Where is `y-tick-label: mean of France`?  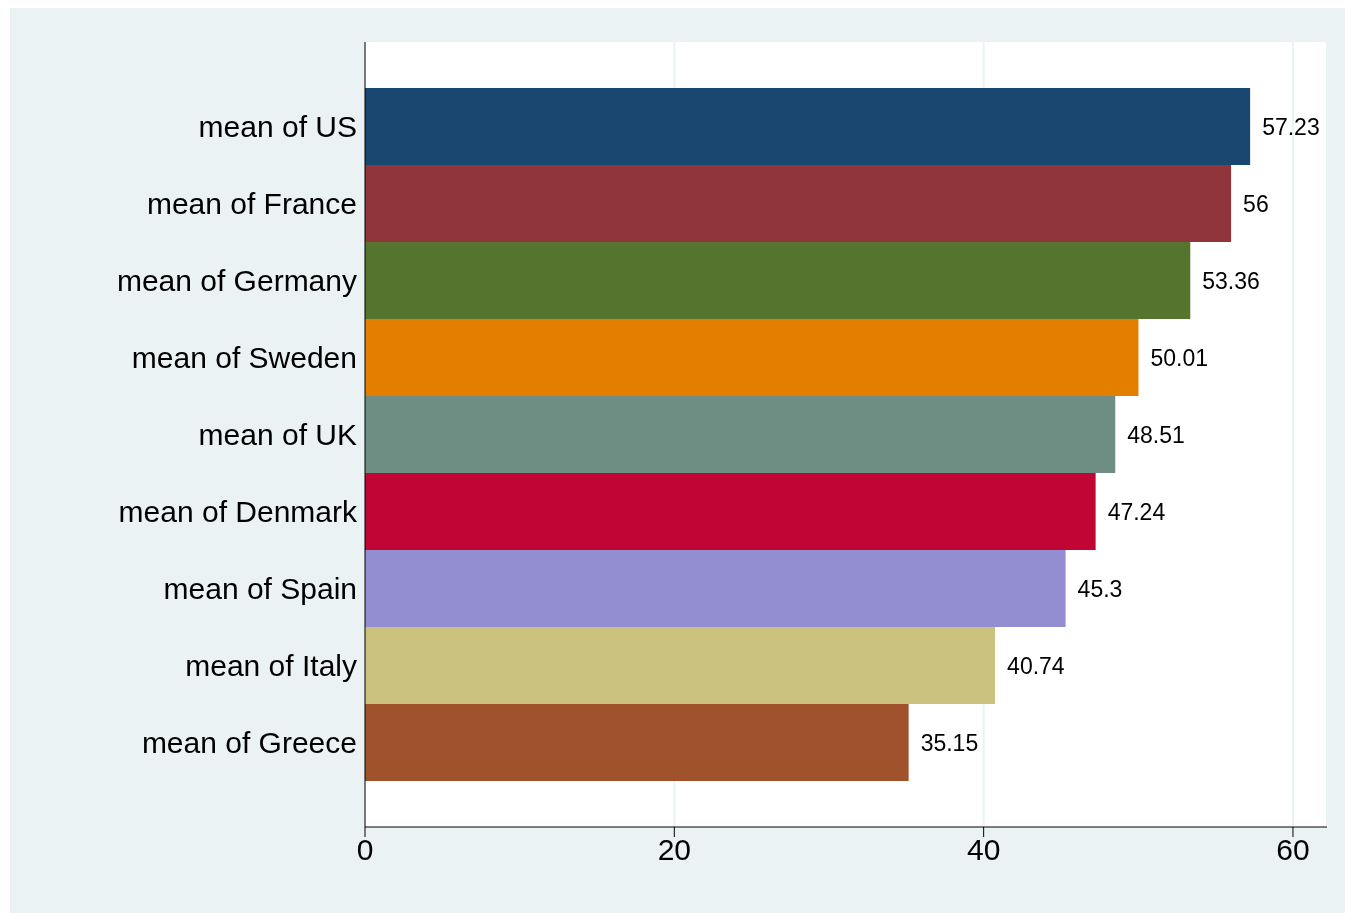 y-tick-label: mean of France is located at coordinates (251, 204).